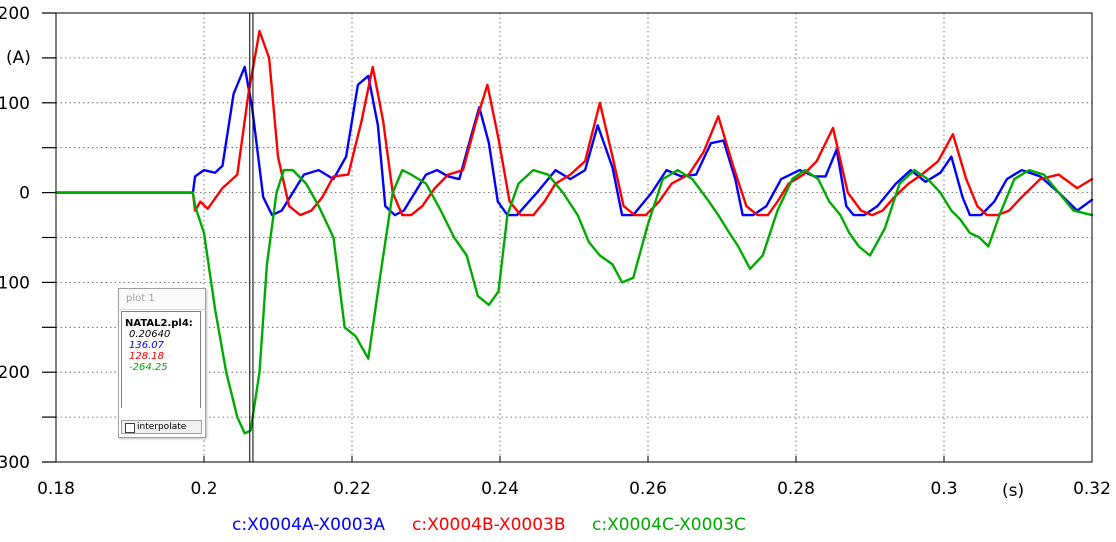 The height and width of the screenshot is (542, 1116). What do you see at coordinates (1092, 489) in the screenshot?
I see `x-tick-label: 0.32` at bounding box center [1092, 489].